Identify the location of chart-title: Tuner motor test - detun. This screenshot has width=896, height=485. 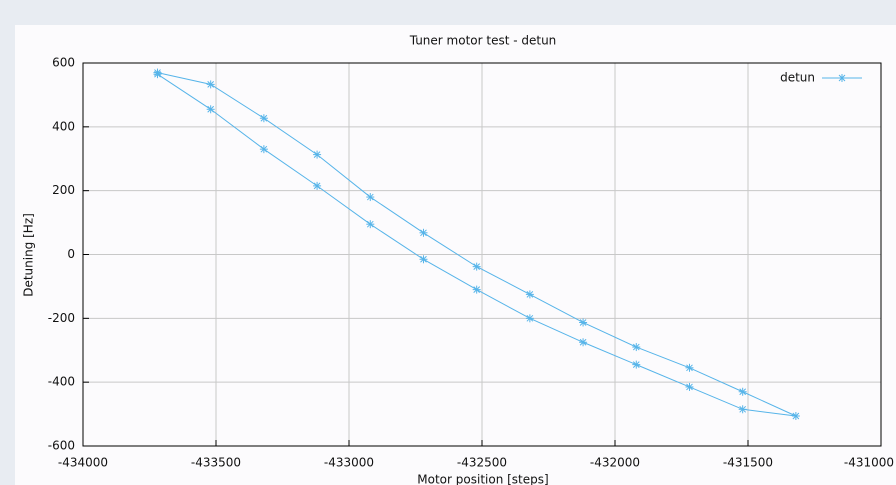
(483, 41).